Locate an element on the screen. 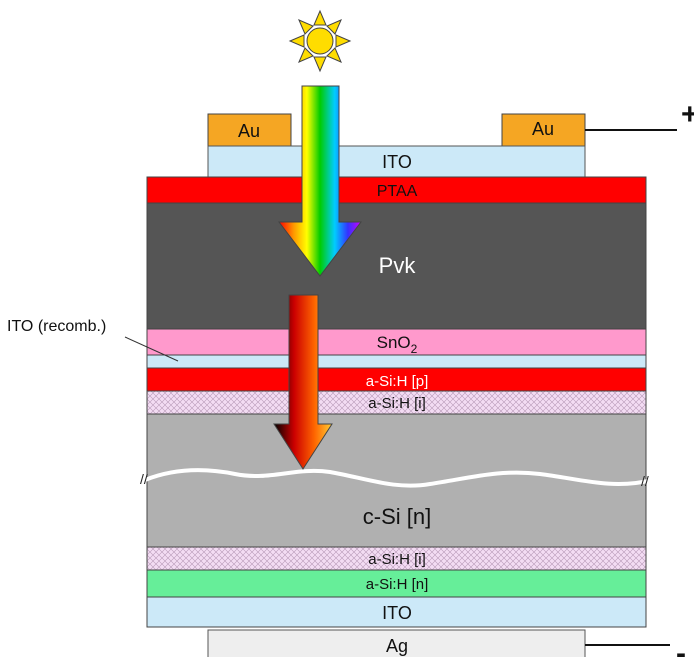 Image resolution: width=694 pixels, height=657 pixels. sno2-layer is located at coordinates (396, 342).